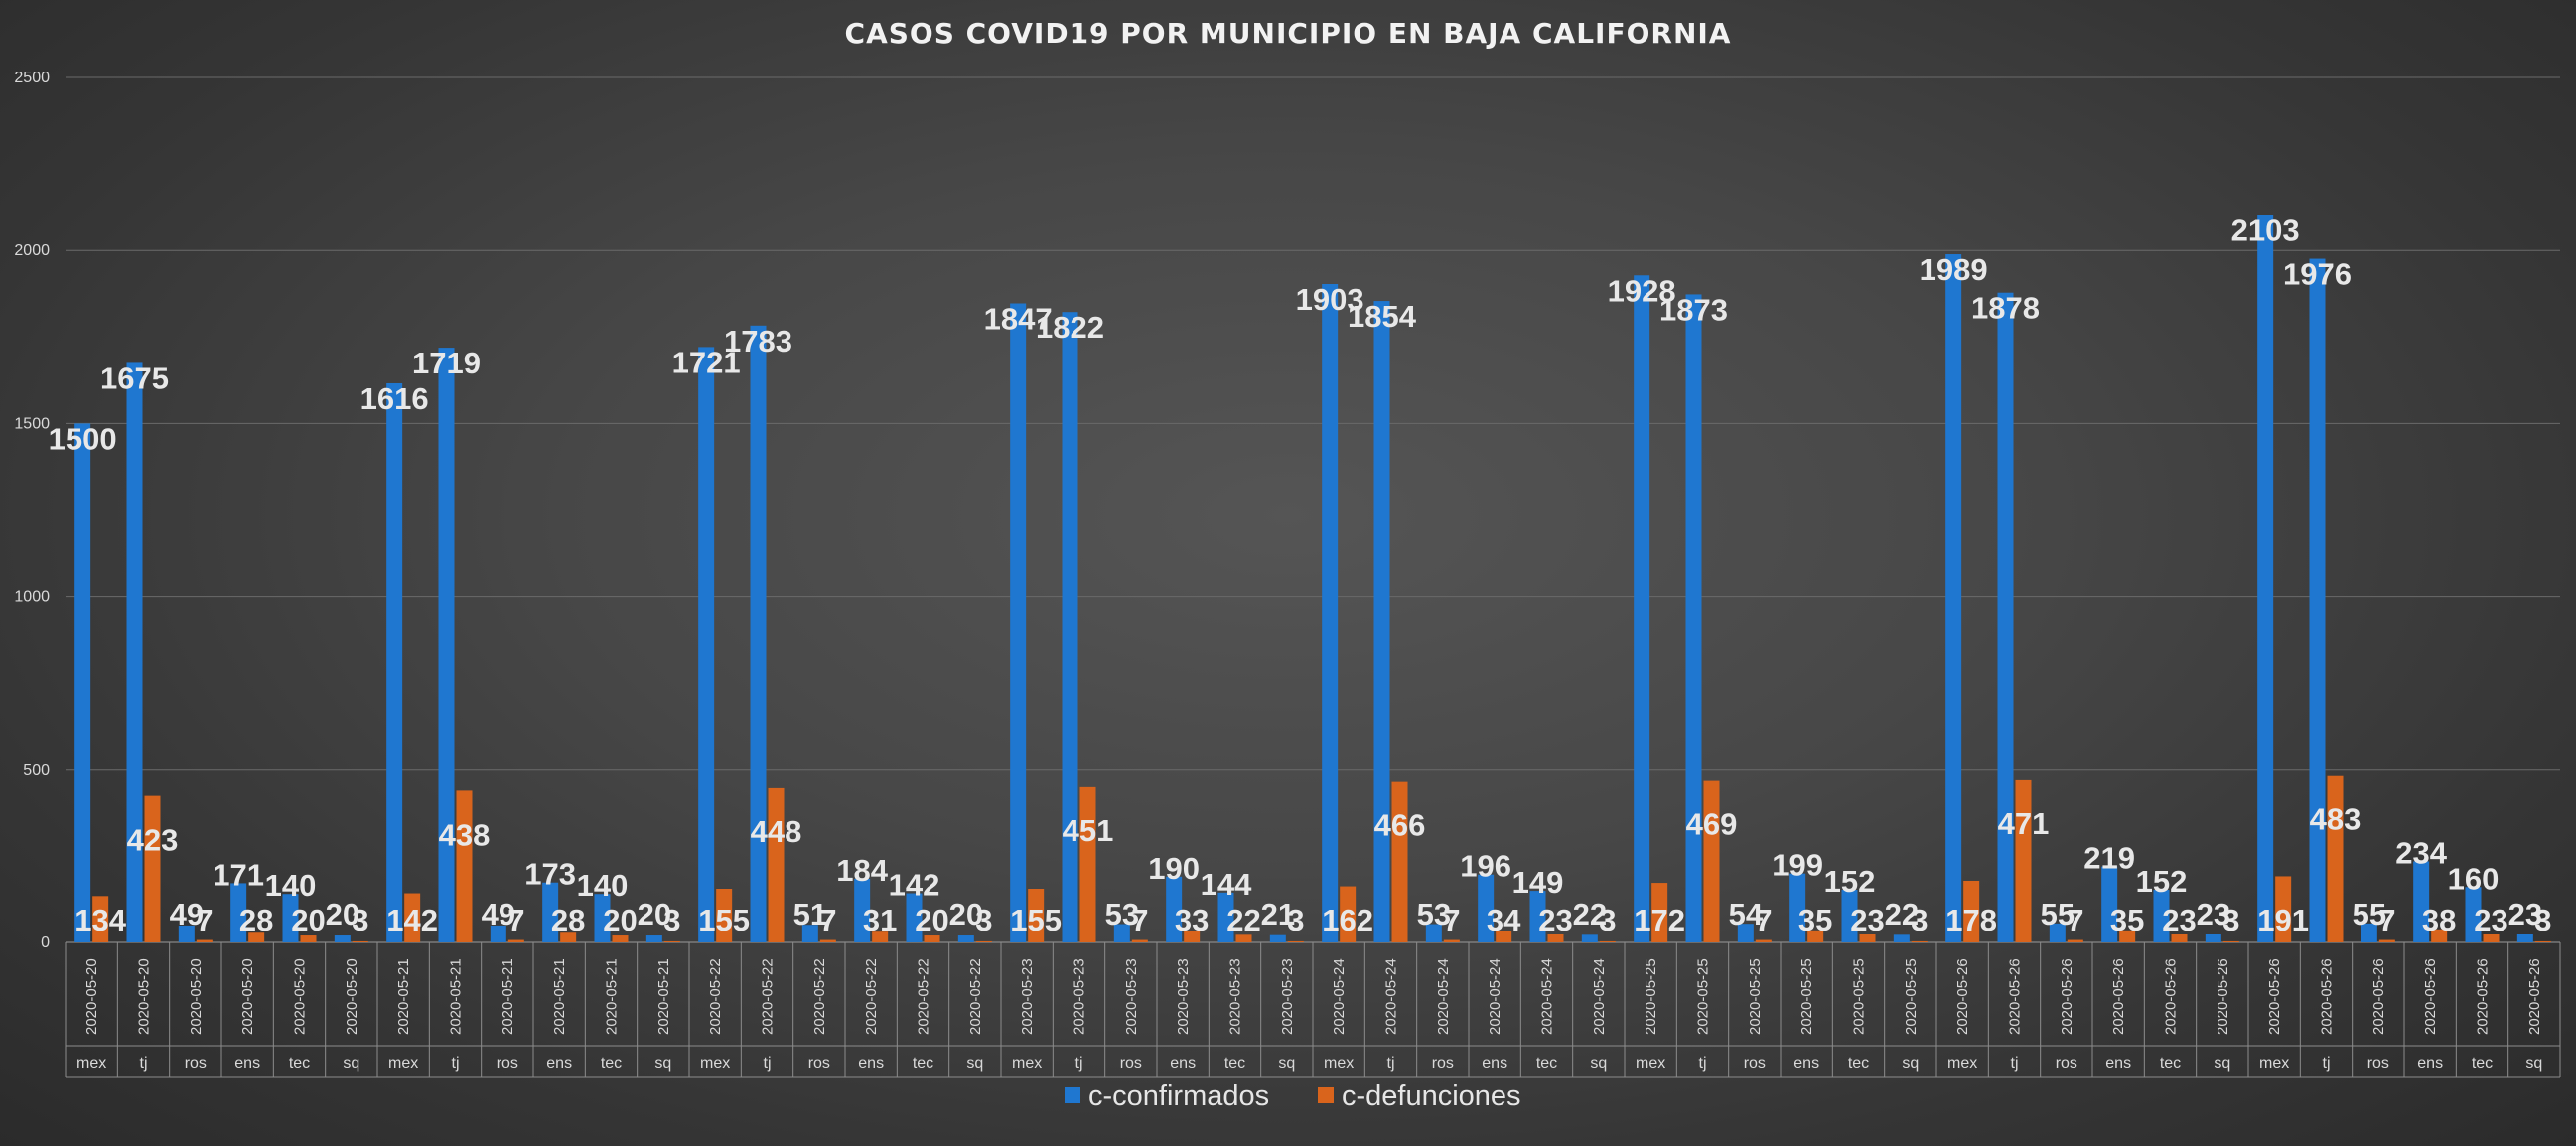 The image size is (2576, 1146). Describe the element at coordinates (465, 834) in the screenshot. I see `data-label-defunciones: 438` at that location.